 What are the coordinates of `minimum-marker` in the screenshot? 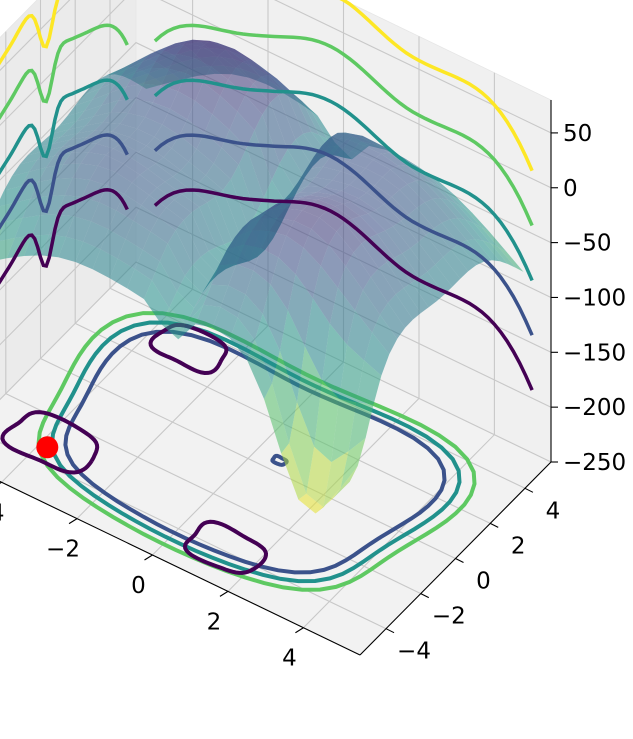 It's located at (47, 447).